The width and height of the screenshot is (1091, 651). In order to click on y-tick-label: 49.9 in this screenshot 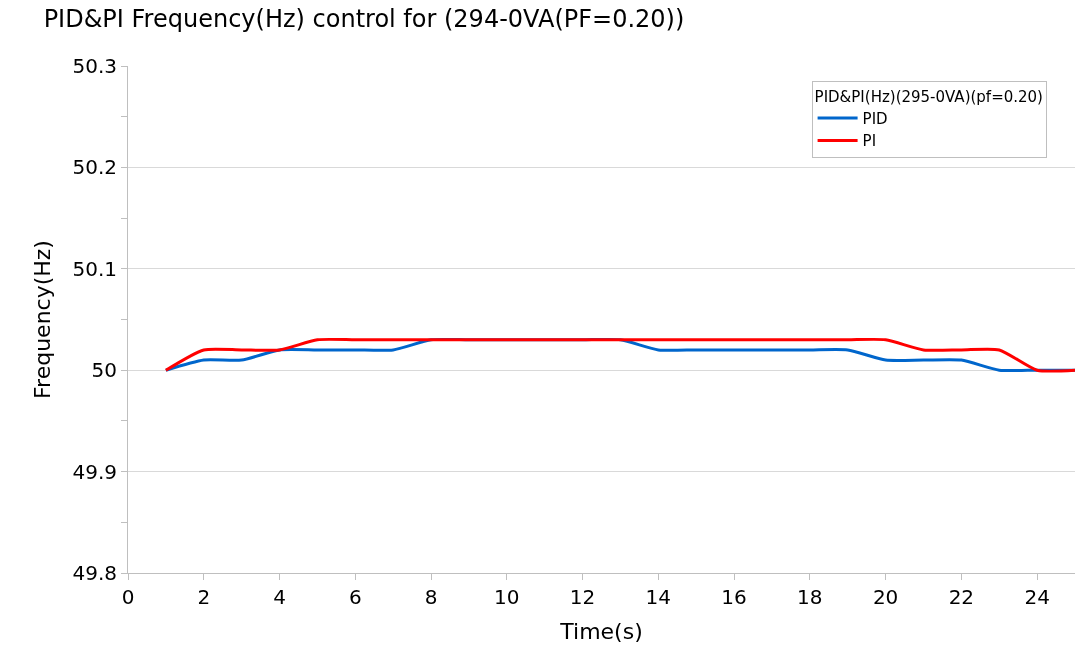, I will do `click(94, 471)`.